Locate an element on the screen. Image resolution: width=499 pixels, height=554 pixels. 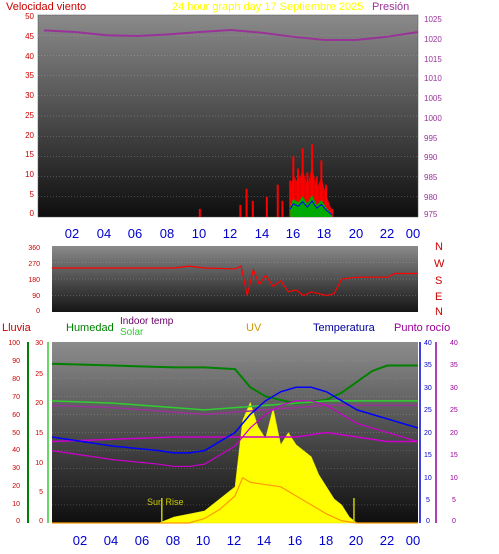
p1-hour-04: 04 is located at coordinates (104, 233).